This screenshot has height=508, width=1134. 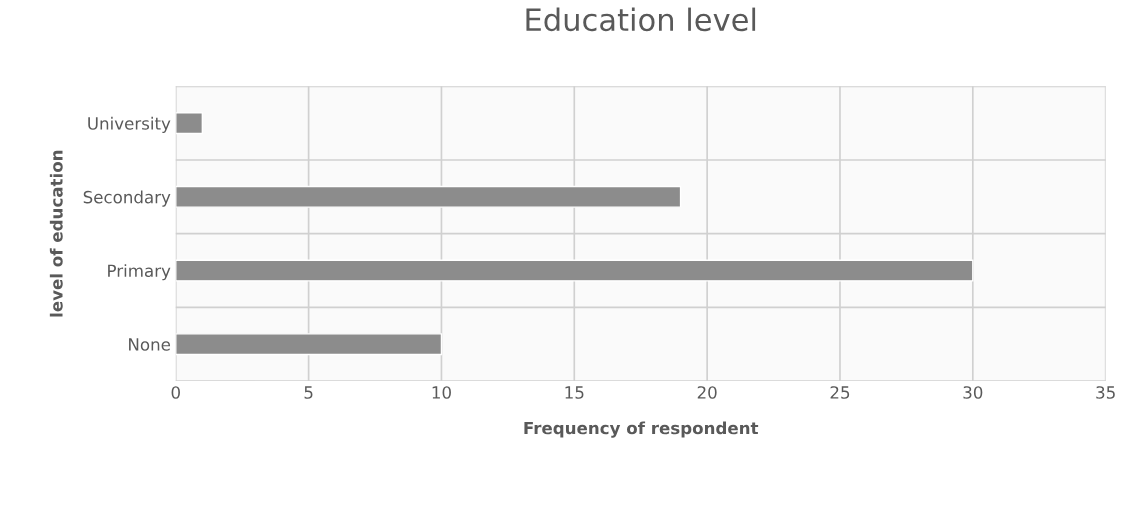 I want to click on chart-title: Education level, so click(x=641, y=19).